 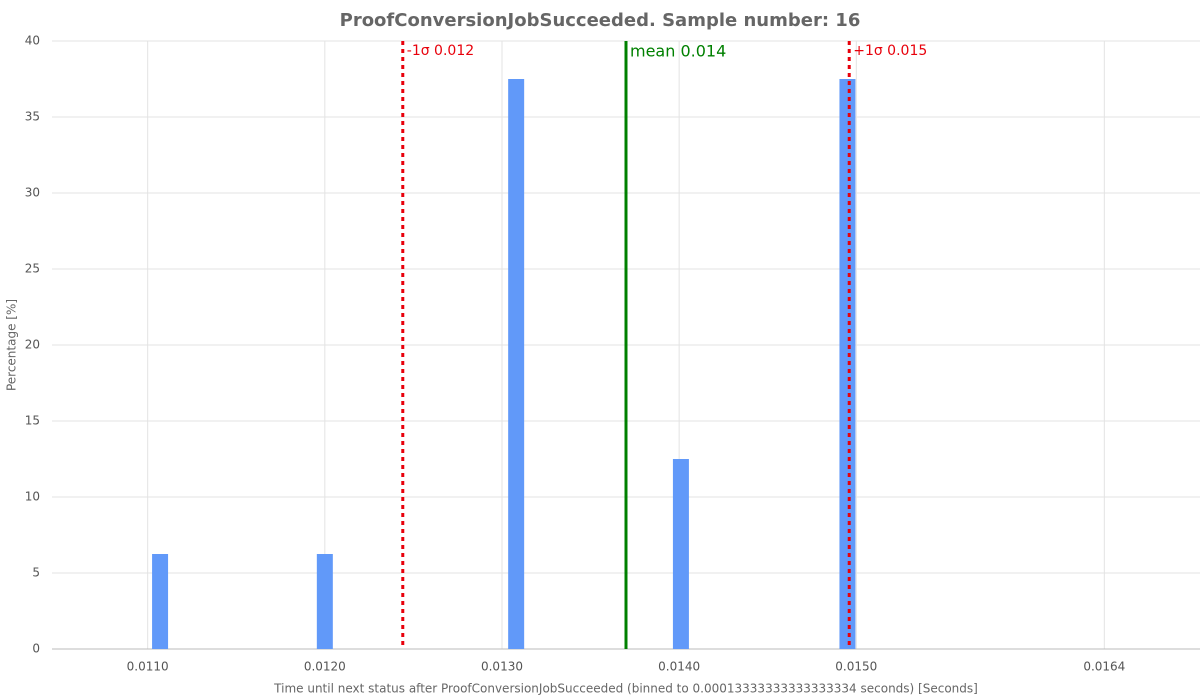 I want to click on x-tick-label: 0.0140, so click(x=679, y=667).